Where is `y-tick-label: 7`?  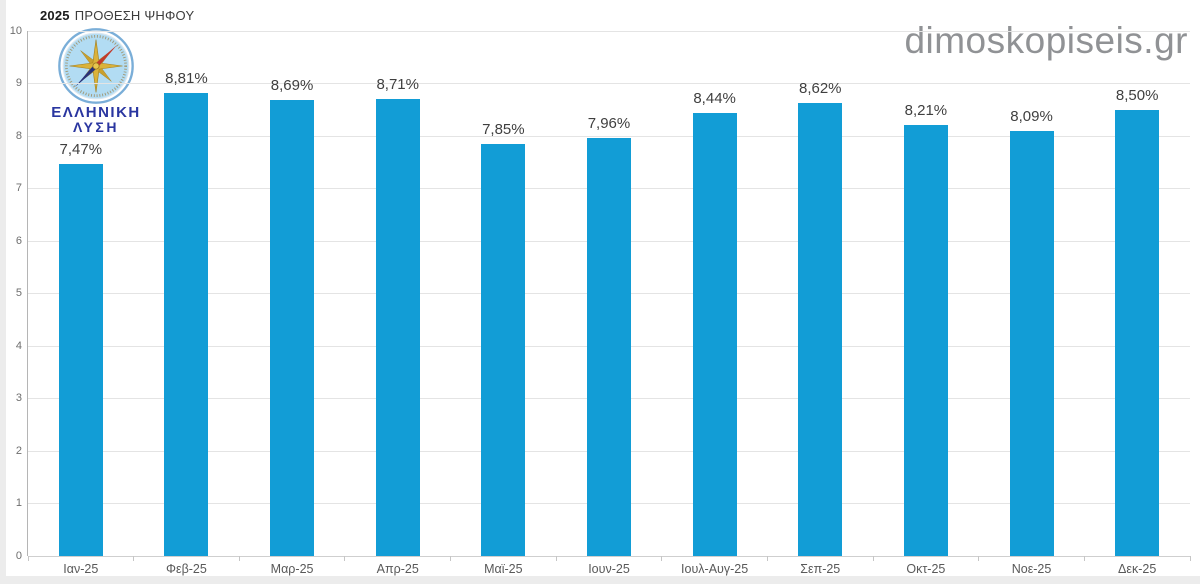
y-tick-label: 7 is located at coordinates (18, 188).